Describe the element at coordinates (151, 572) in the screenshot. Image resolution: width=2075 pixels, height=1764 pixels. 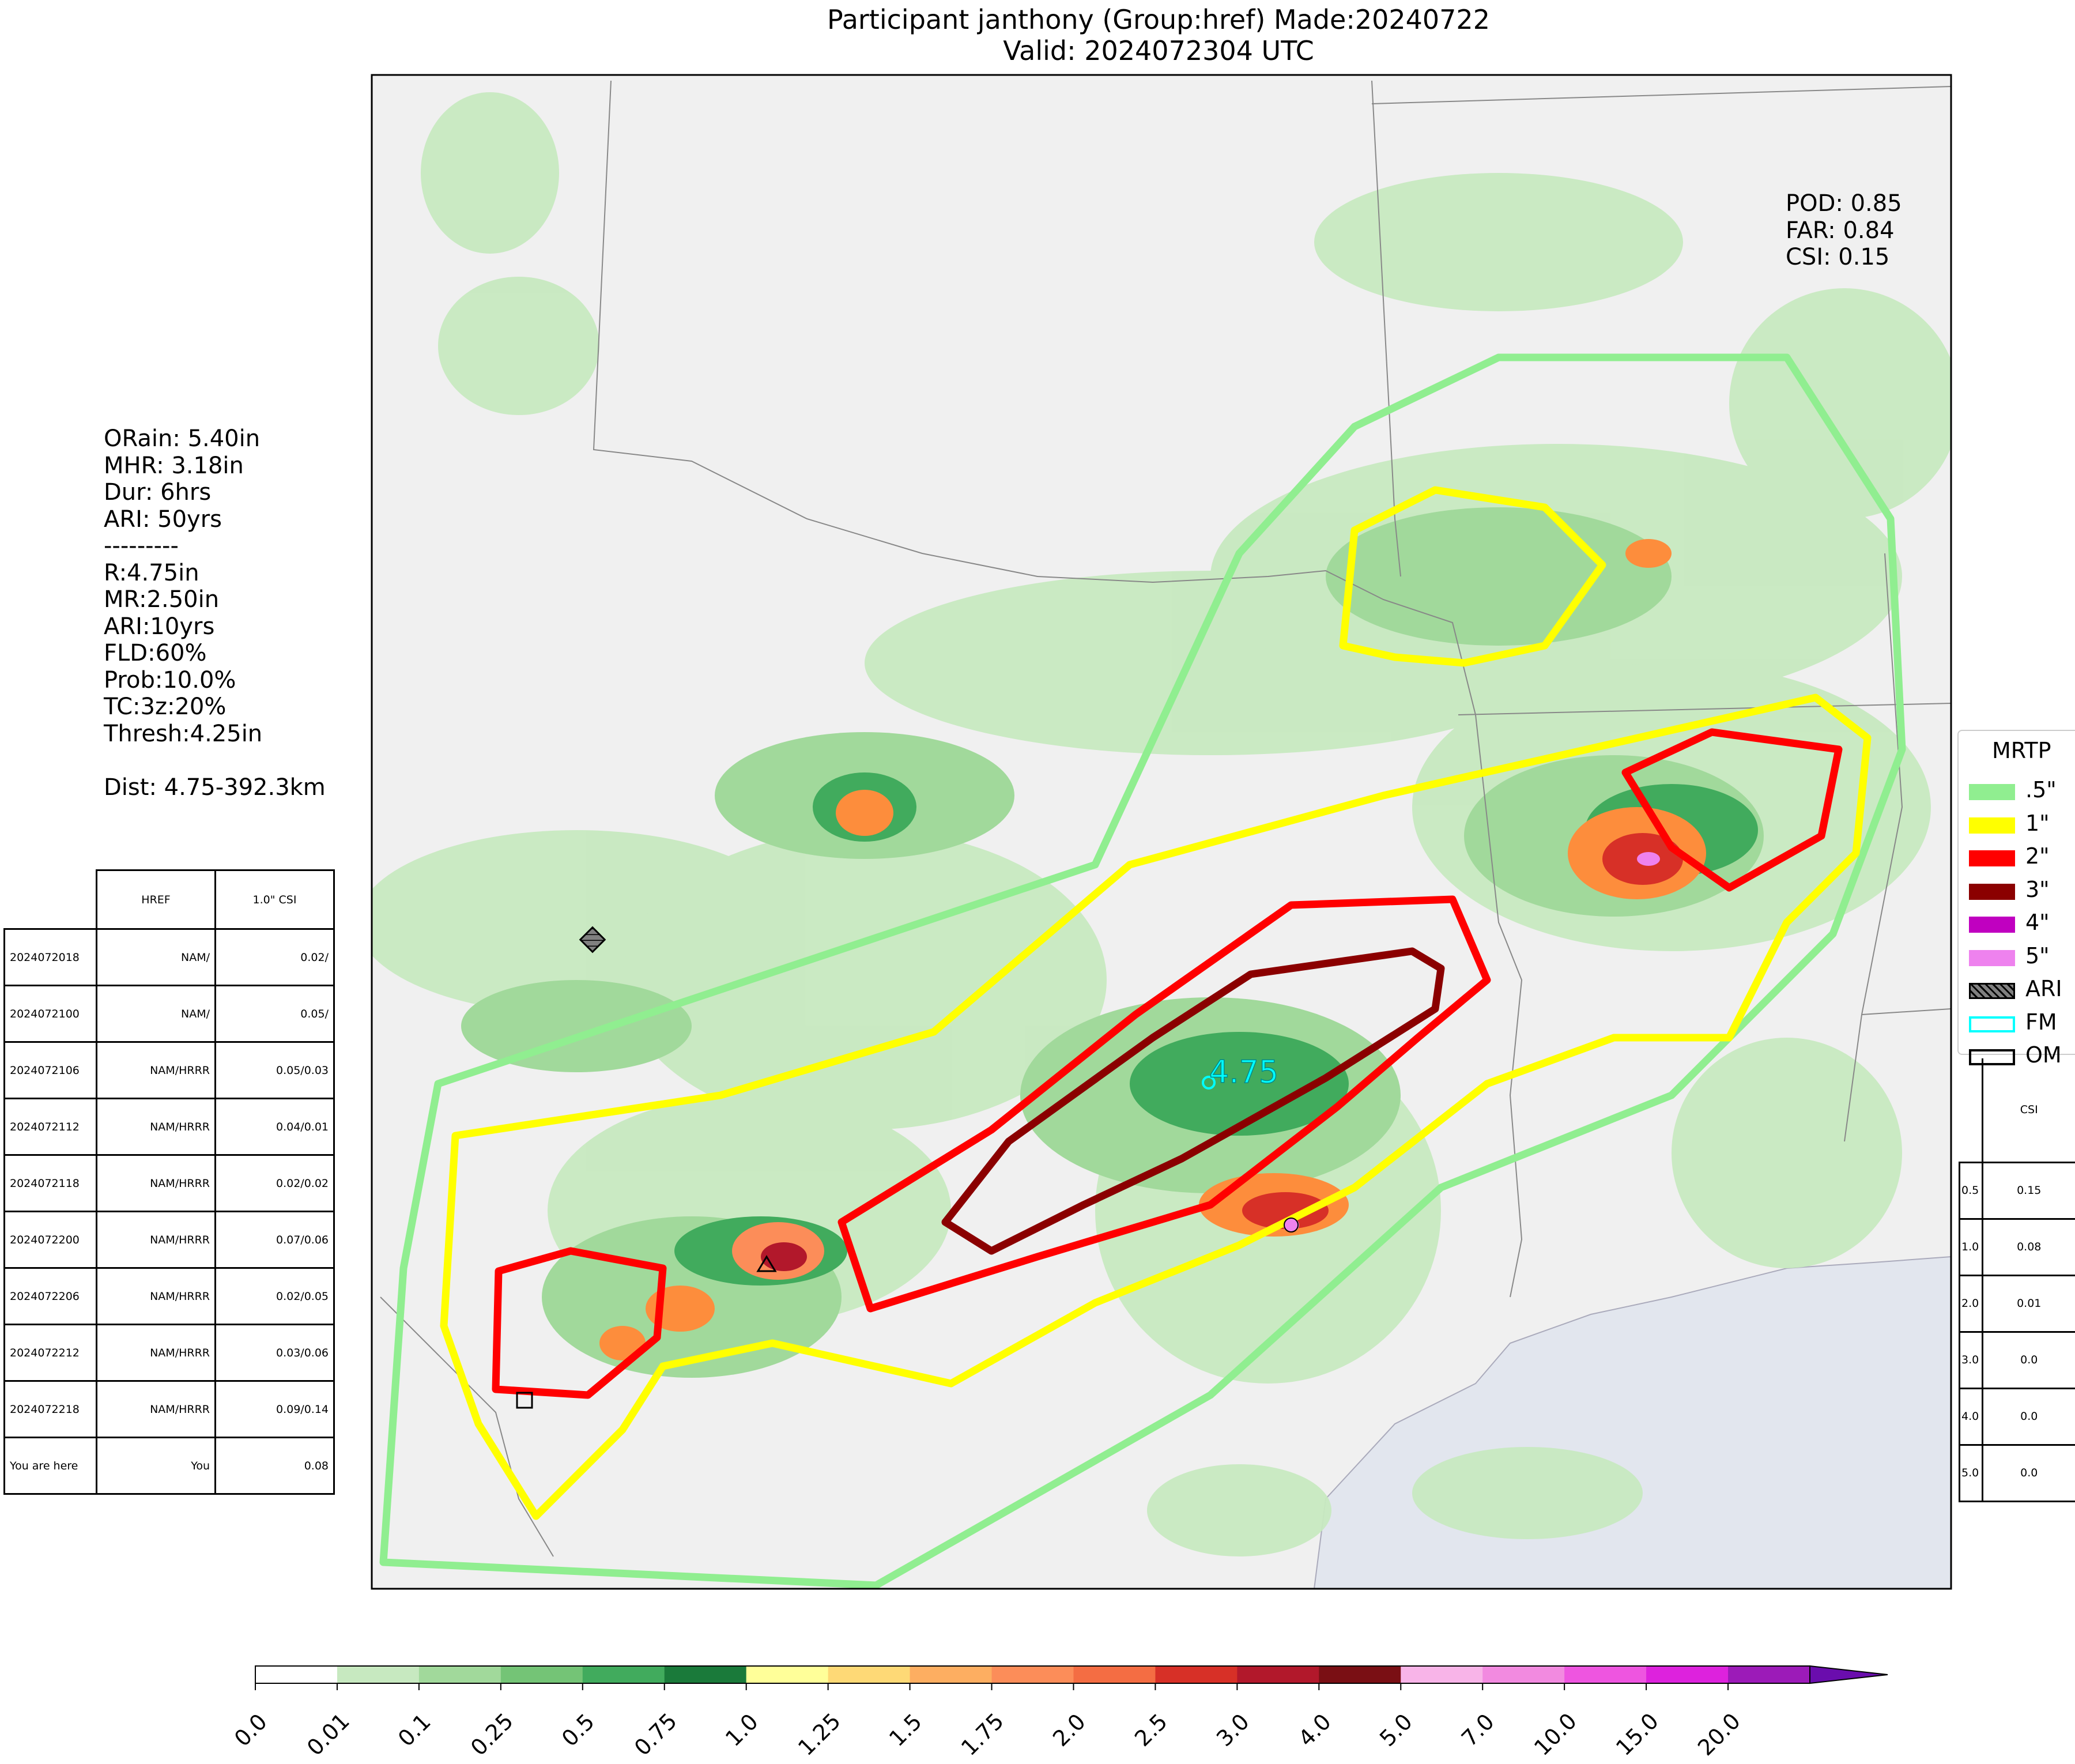
I see `stats-line: R:4.75in` at that location.